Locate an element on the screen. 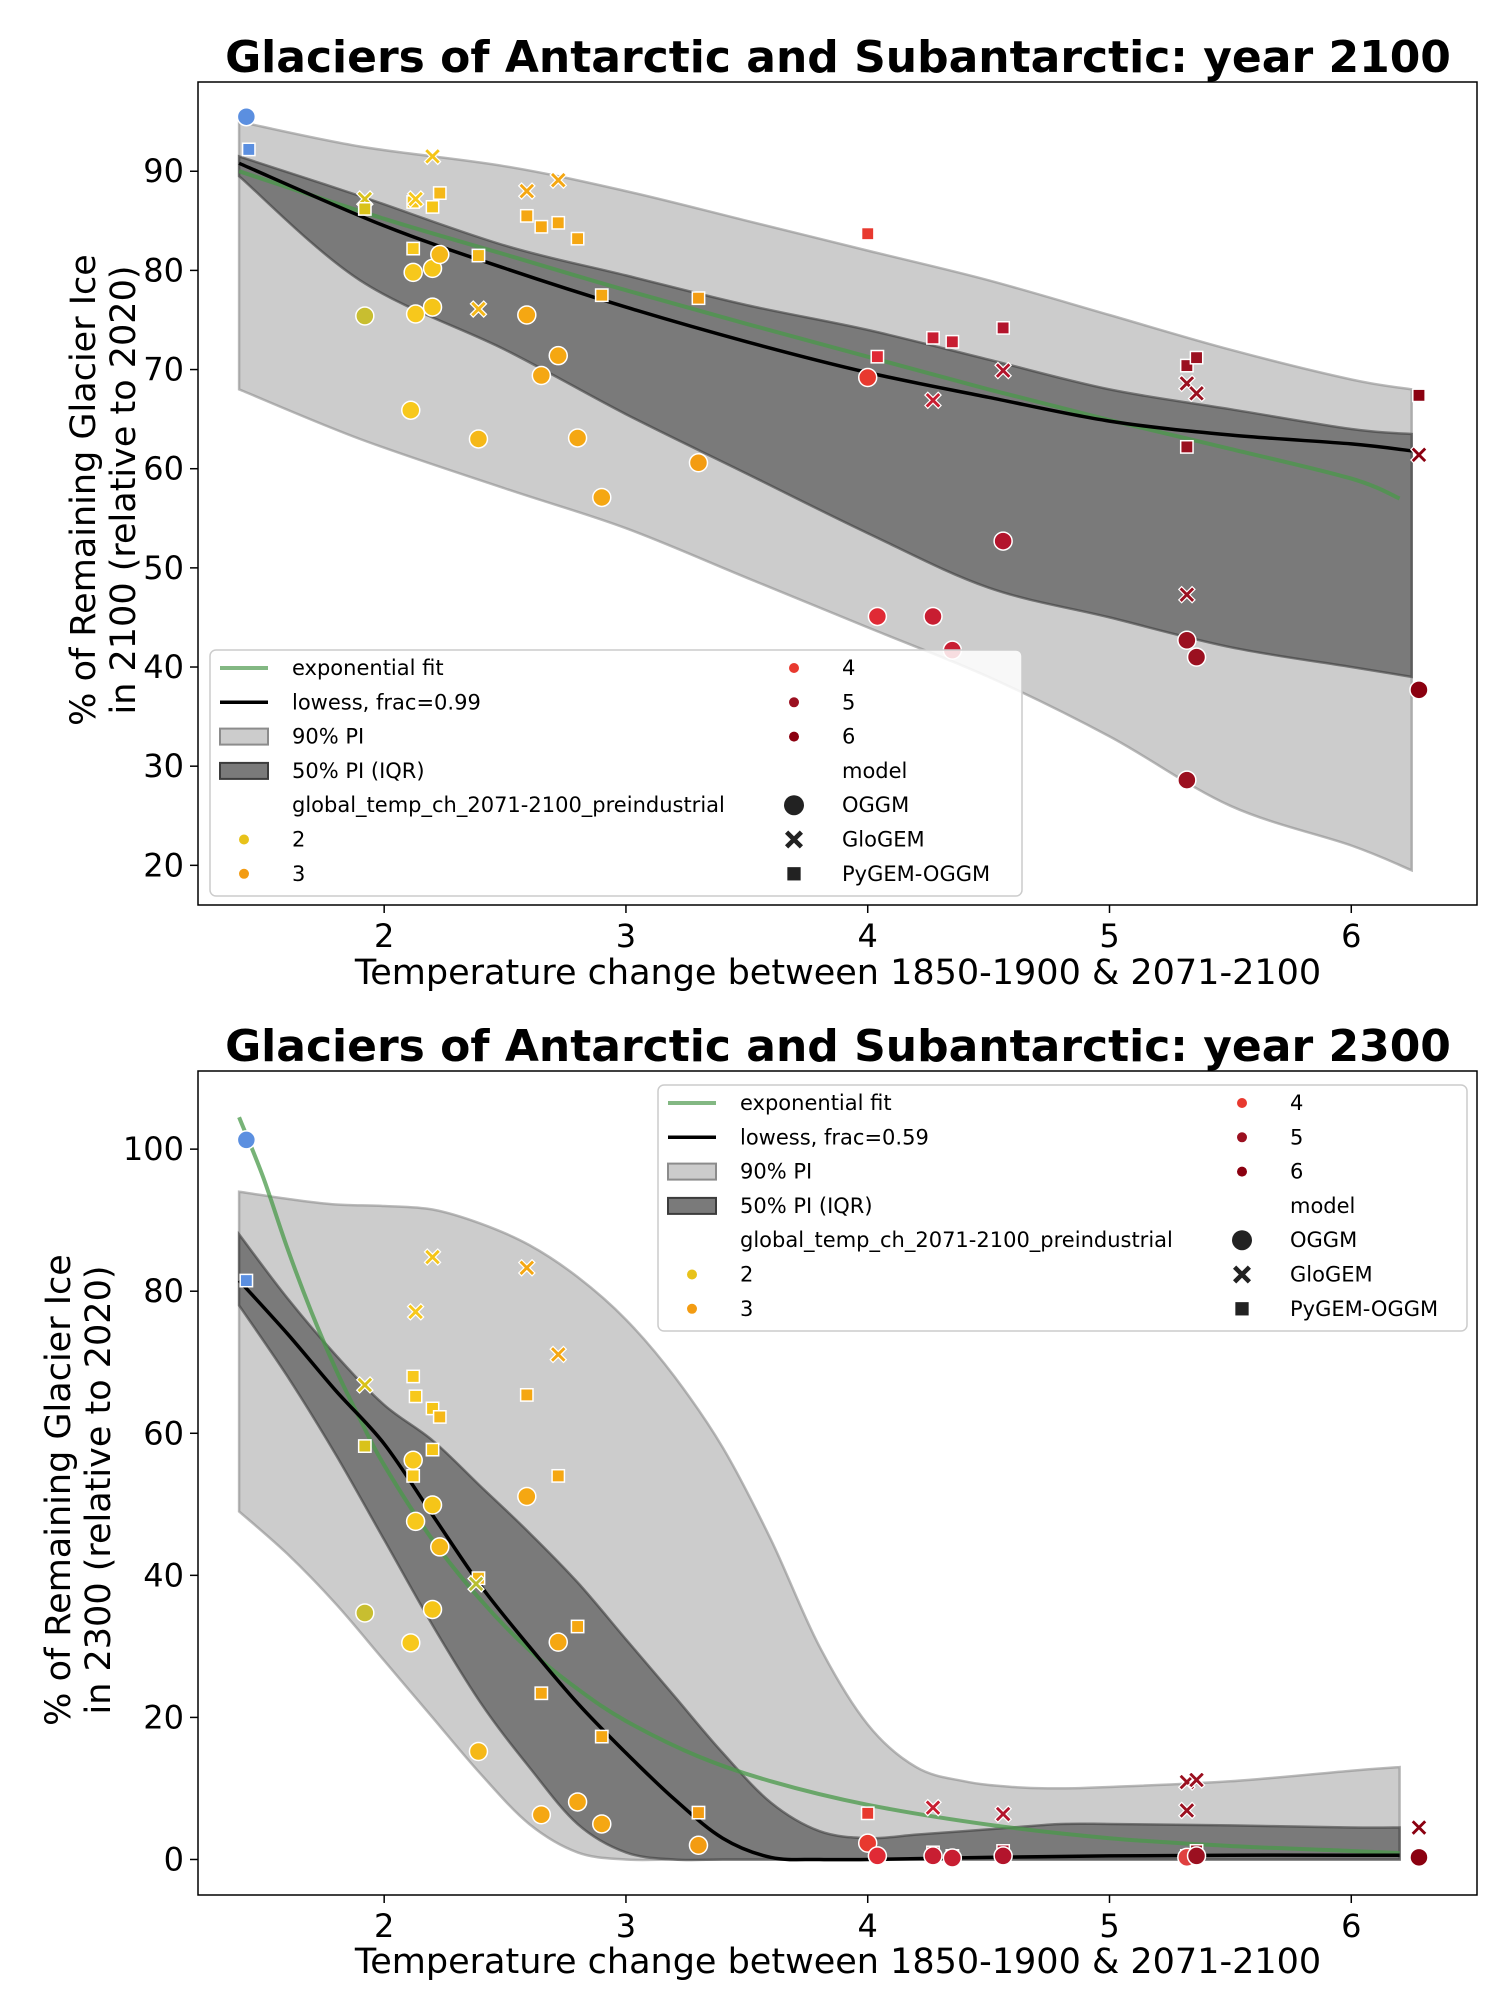  legend-marker-x is located at coordinates (794, 839).